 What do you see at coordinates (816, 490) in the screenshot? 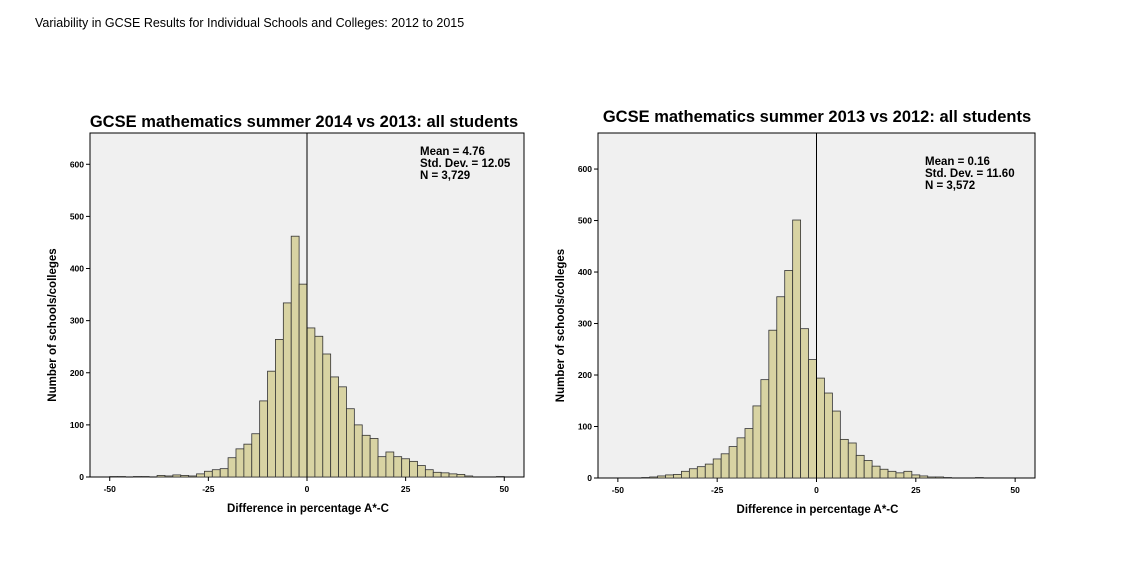
I see `chart2-x-tick-label: 0` at bounding box center [816, 490].